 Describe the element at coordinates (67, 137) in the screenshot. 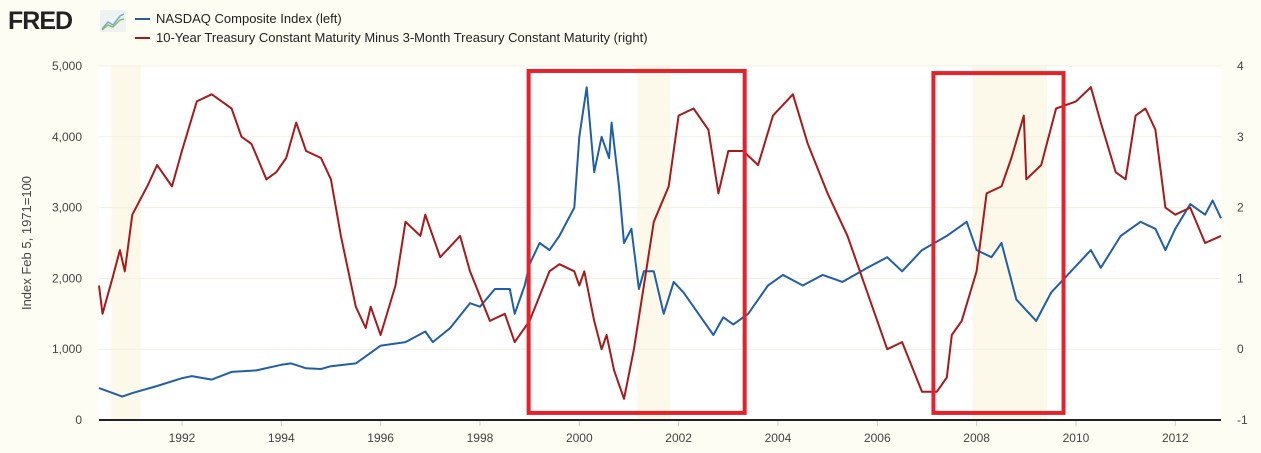

I see `y-tick-left: 4,000` at that location.